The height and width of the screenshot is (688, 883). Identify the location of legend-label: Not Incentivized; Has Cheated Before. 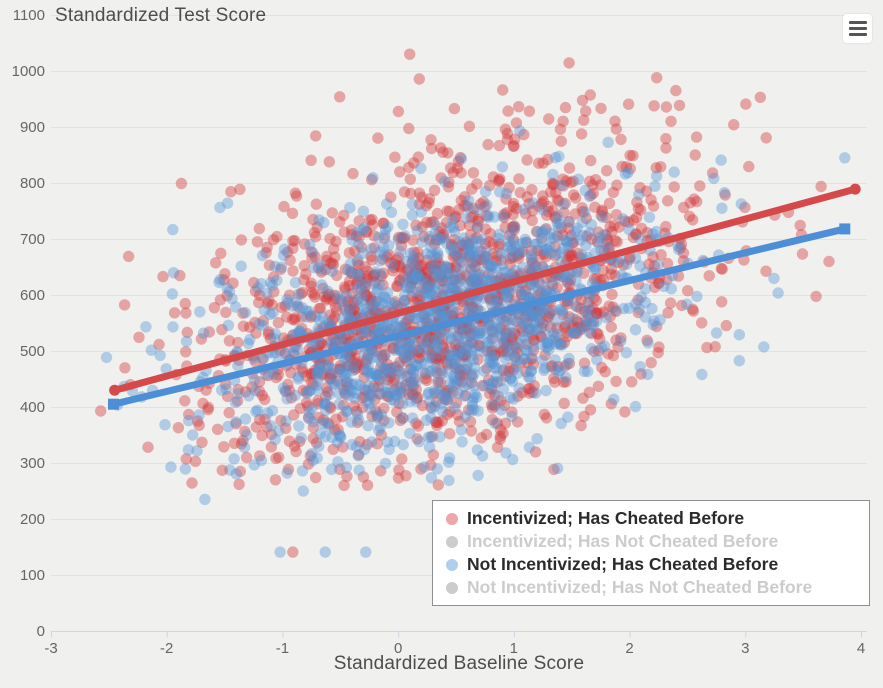
(623, 564).